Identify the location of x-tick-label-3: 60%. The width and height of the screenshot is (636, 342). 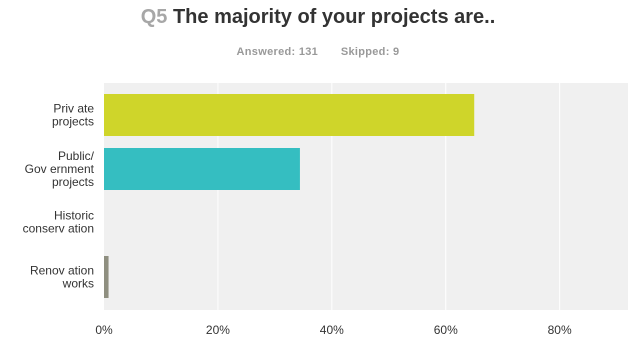
(446, 330).